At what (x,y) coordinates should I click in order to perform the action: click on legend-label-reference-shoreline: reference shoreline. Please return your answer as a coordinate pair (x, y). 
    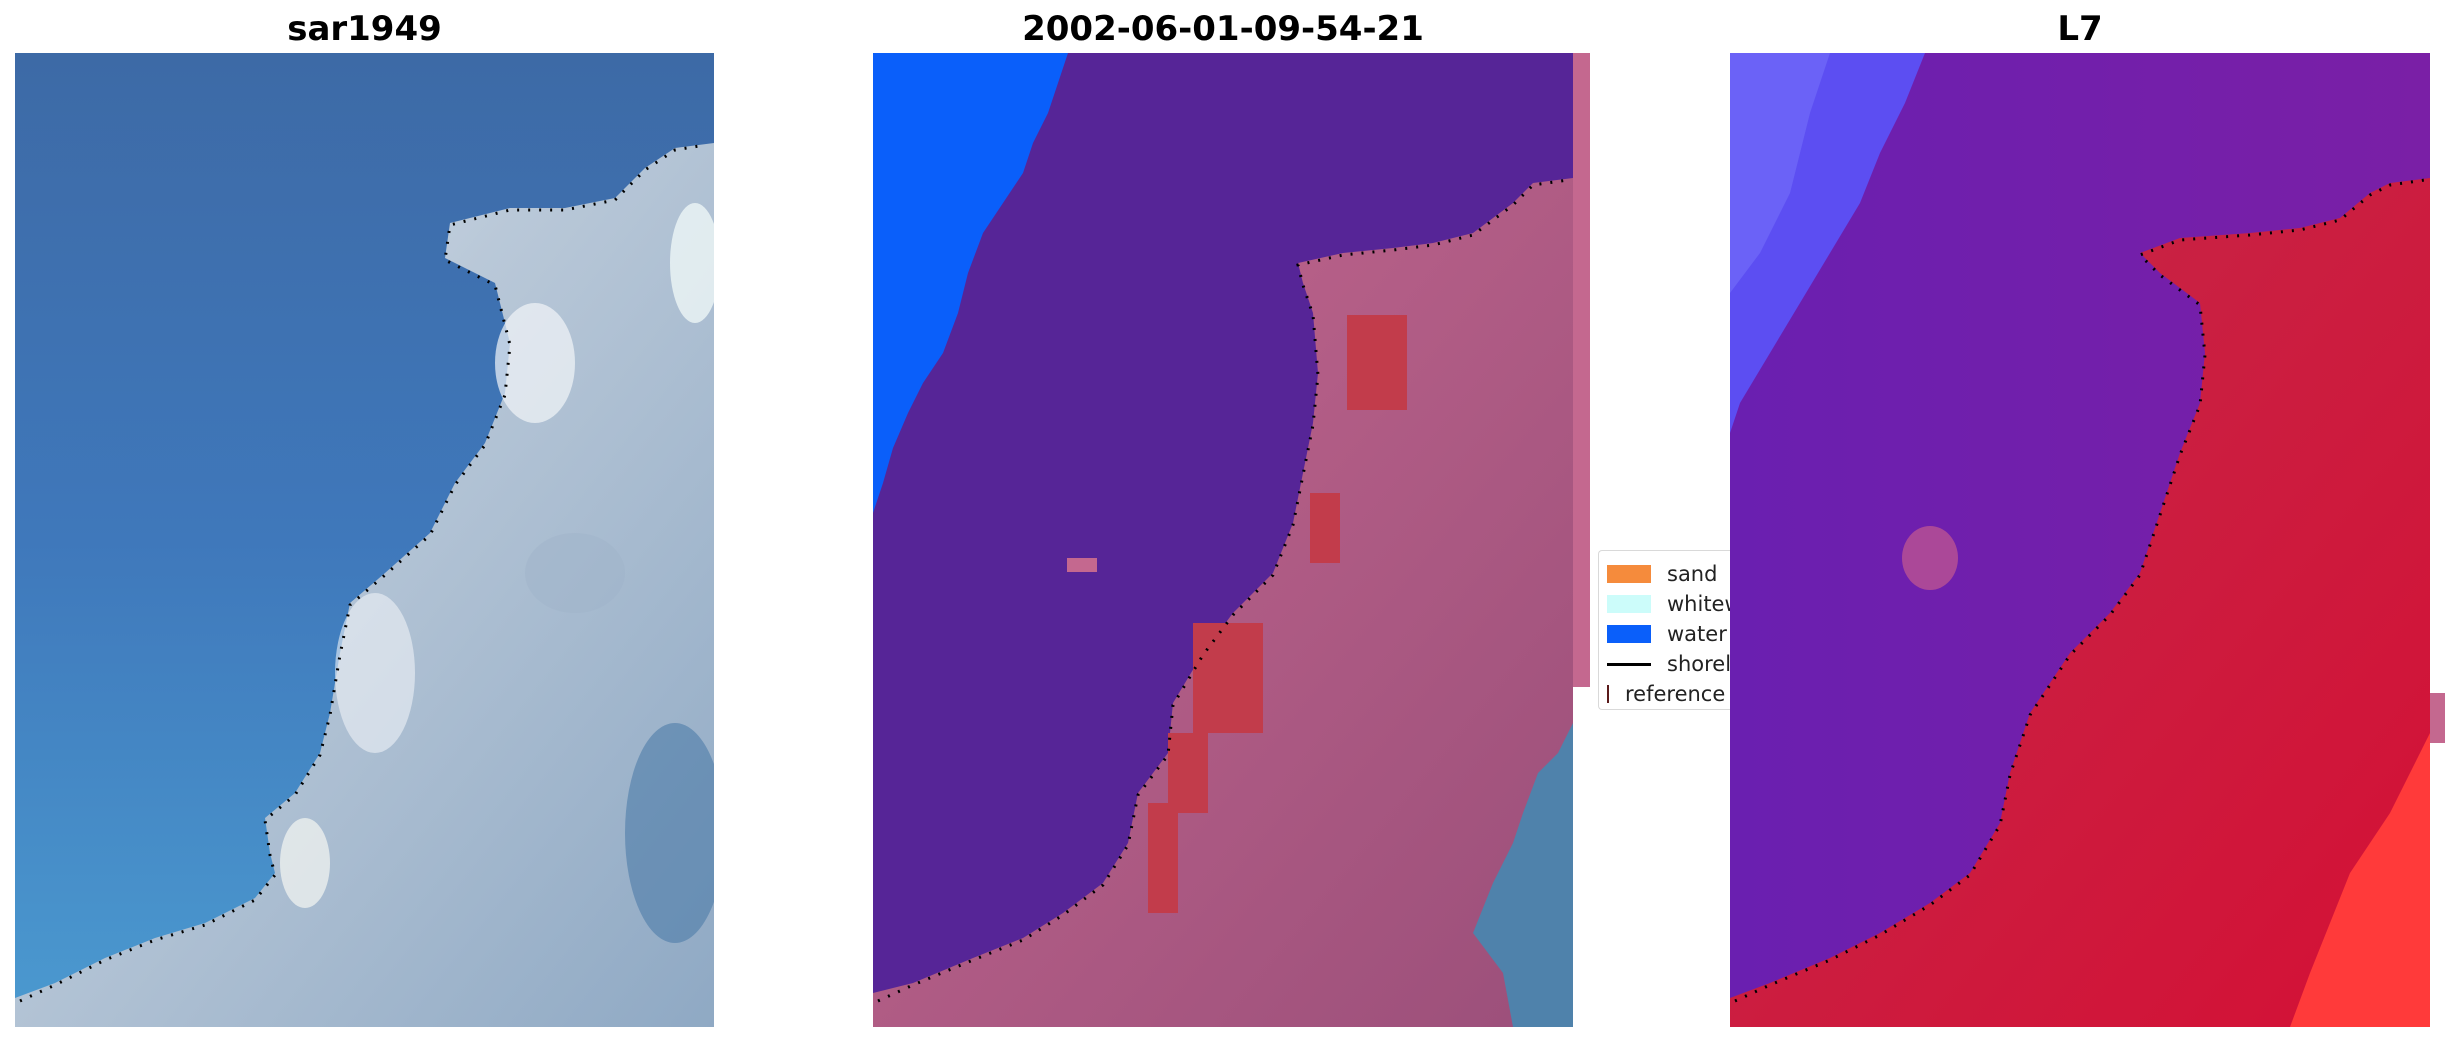
    Looking at the image, I should click on (1677, 694).